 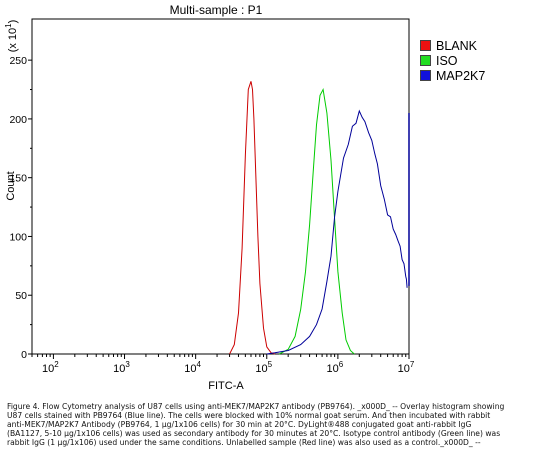 I want to click on y-tick-label: 250, so click(x=18, y=61).